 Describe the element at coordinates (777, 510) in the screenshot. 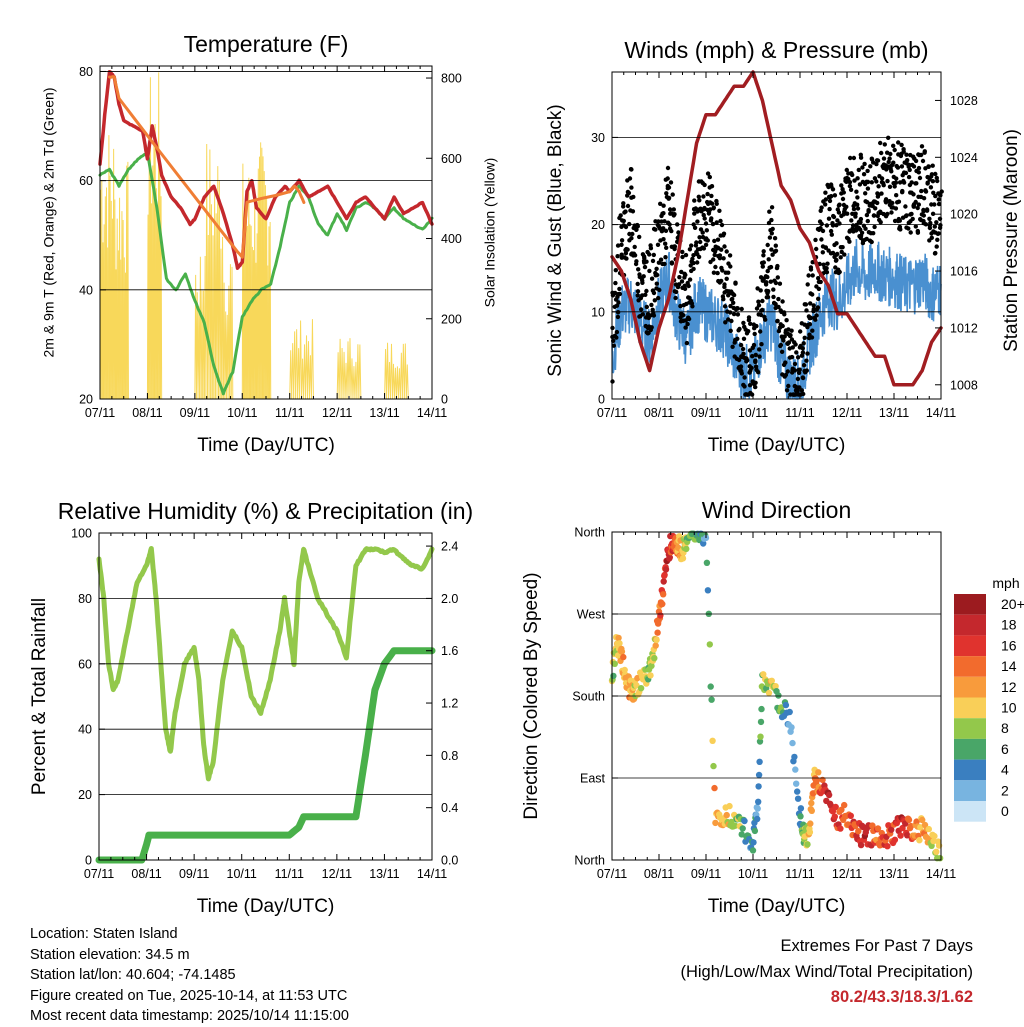

I see `chart-title: Wind Direction` at that location.